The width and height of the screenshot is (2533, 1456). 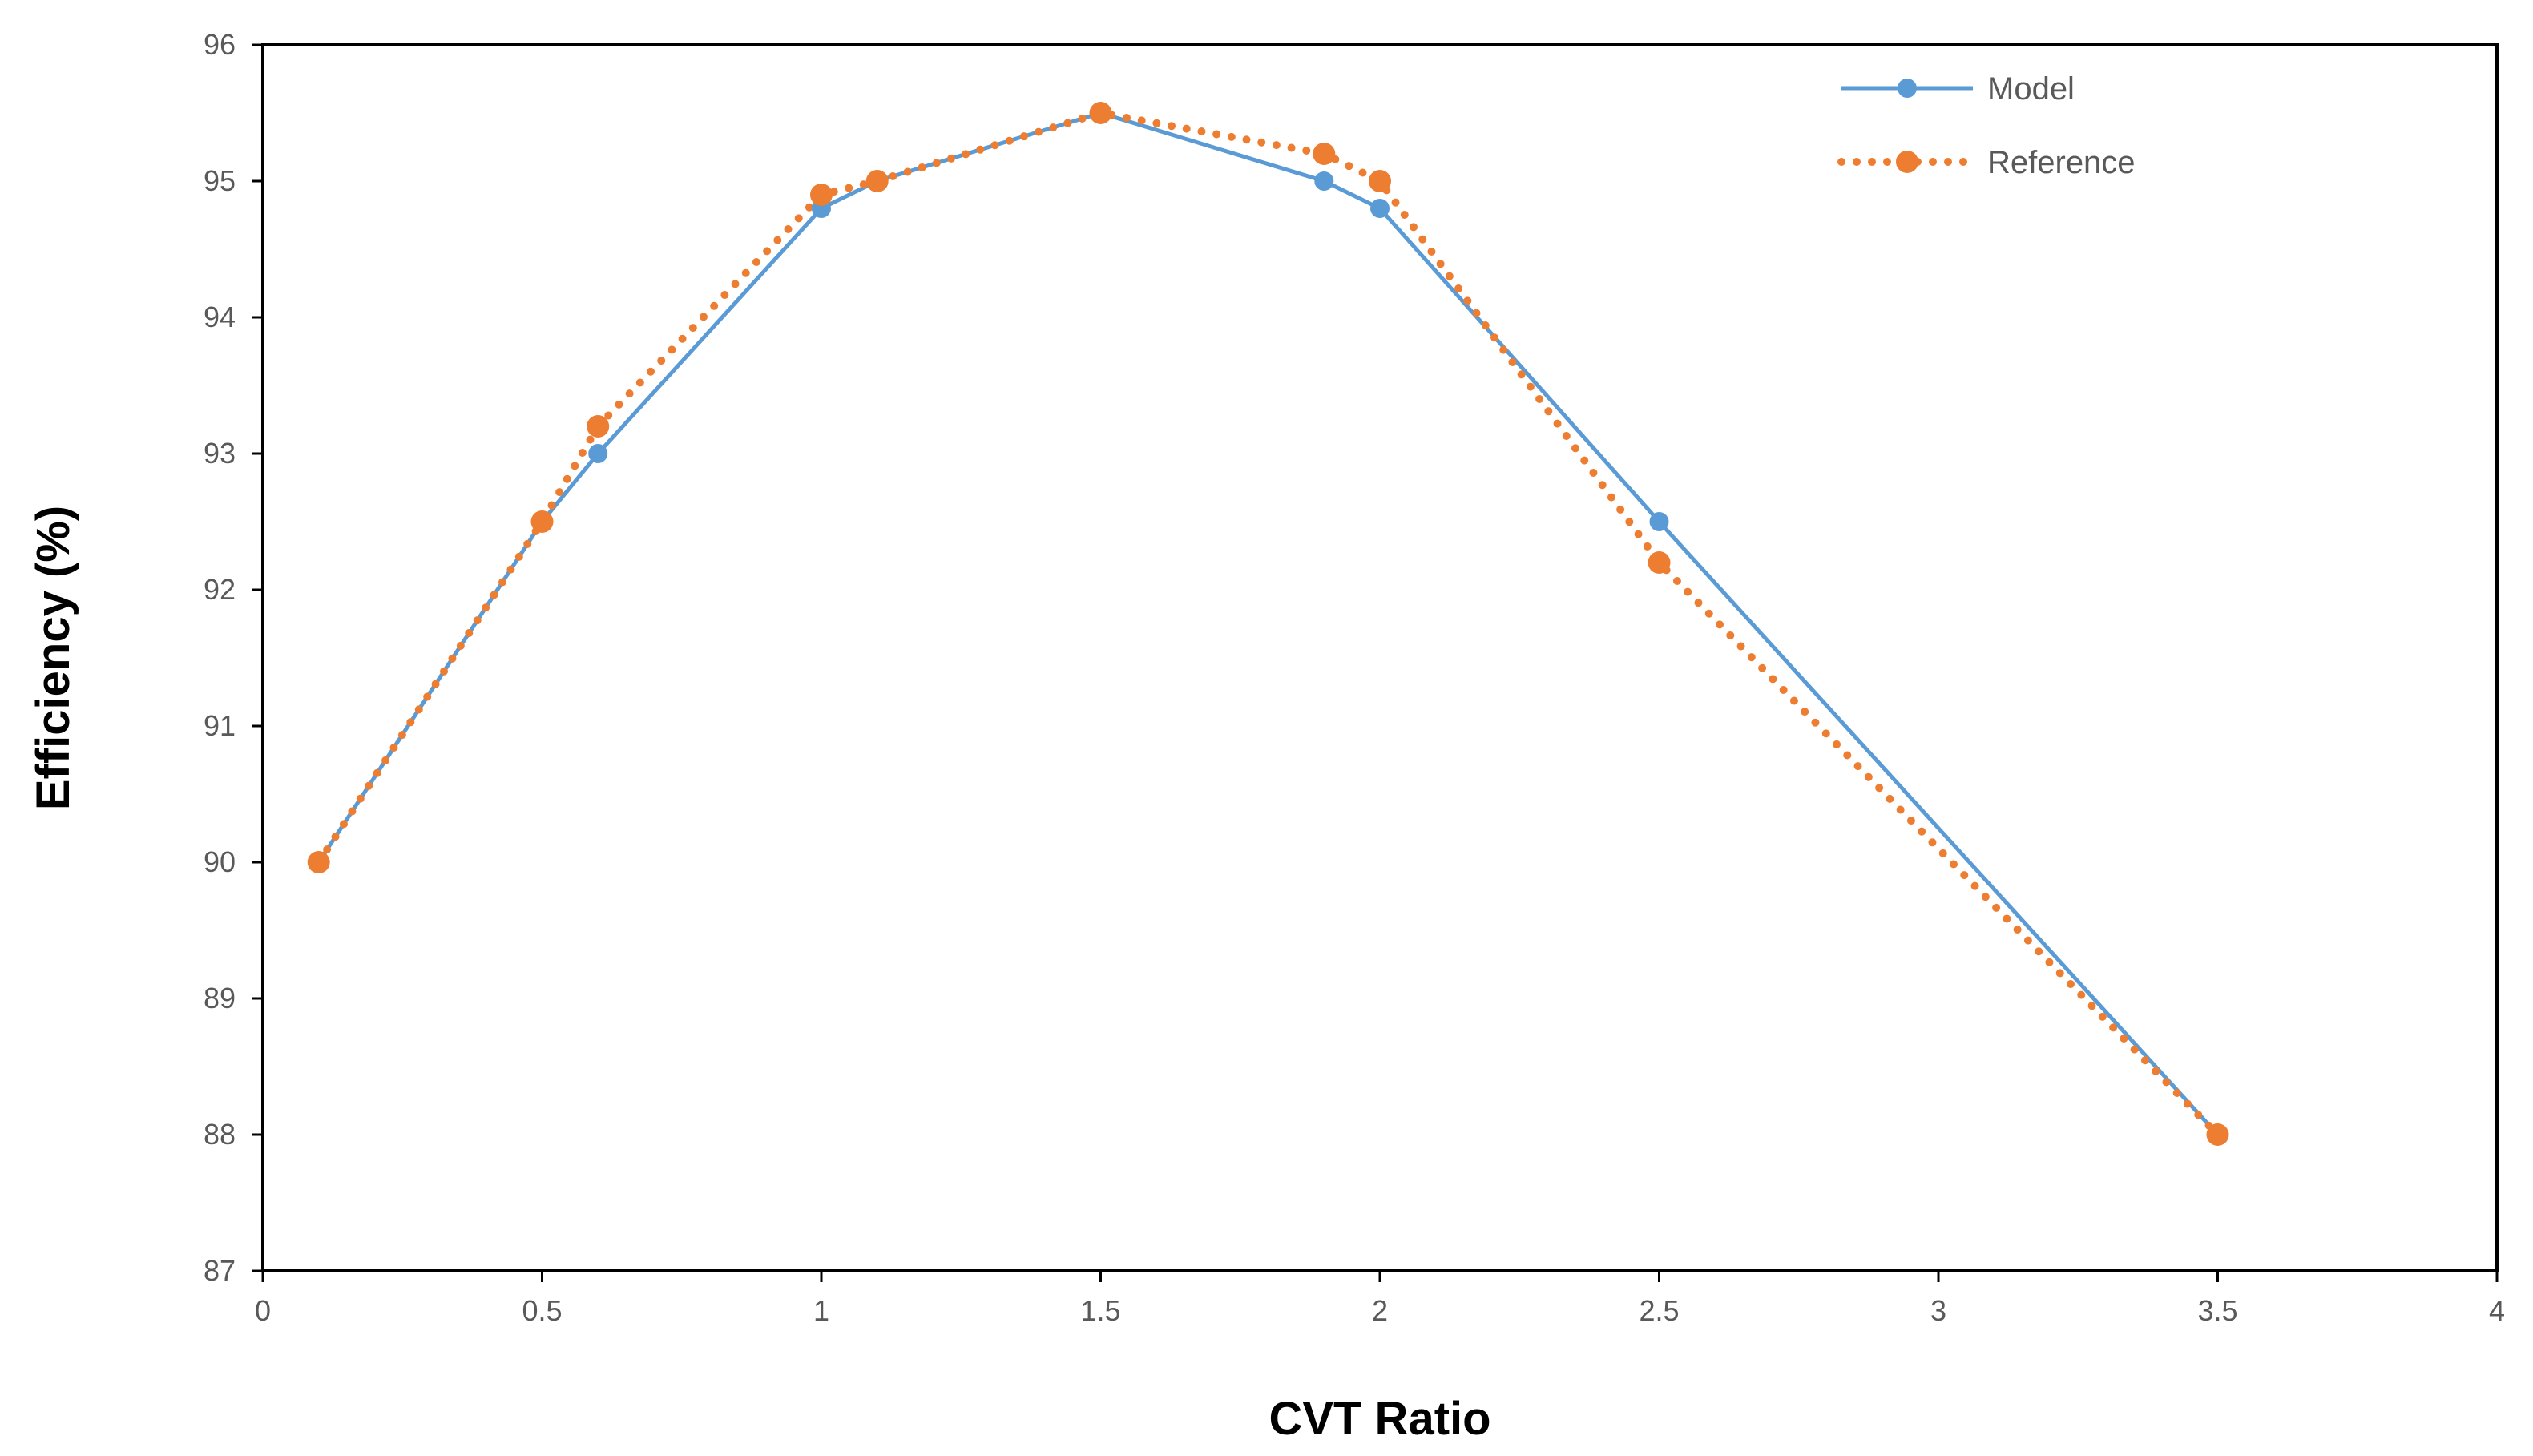 I want to click on x-tick-label: 0, so click(x=263, y=1310).